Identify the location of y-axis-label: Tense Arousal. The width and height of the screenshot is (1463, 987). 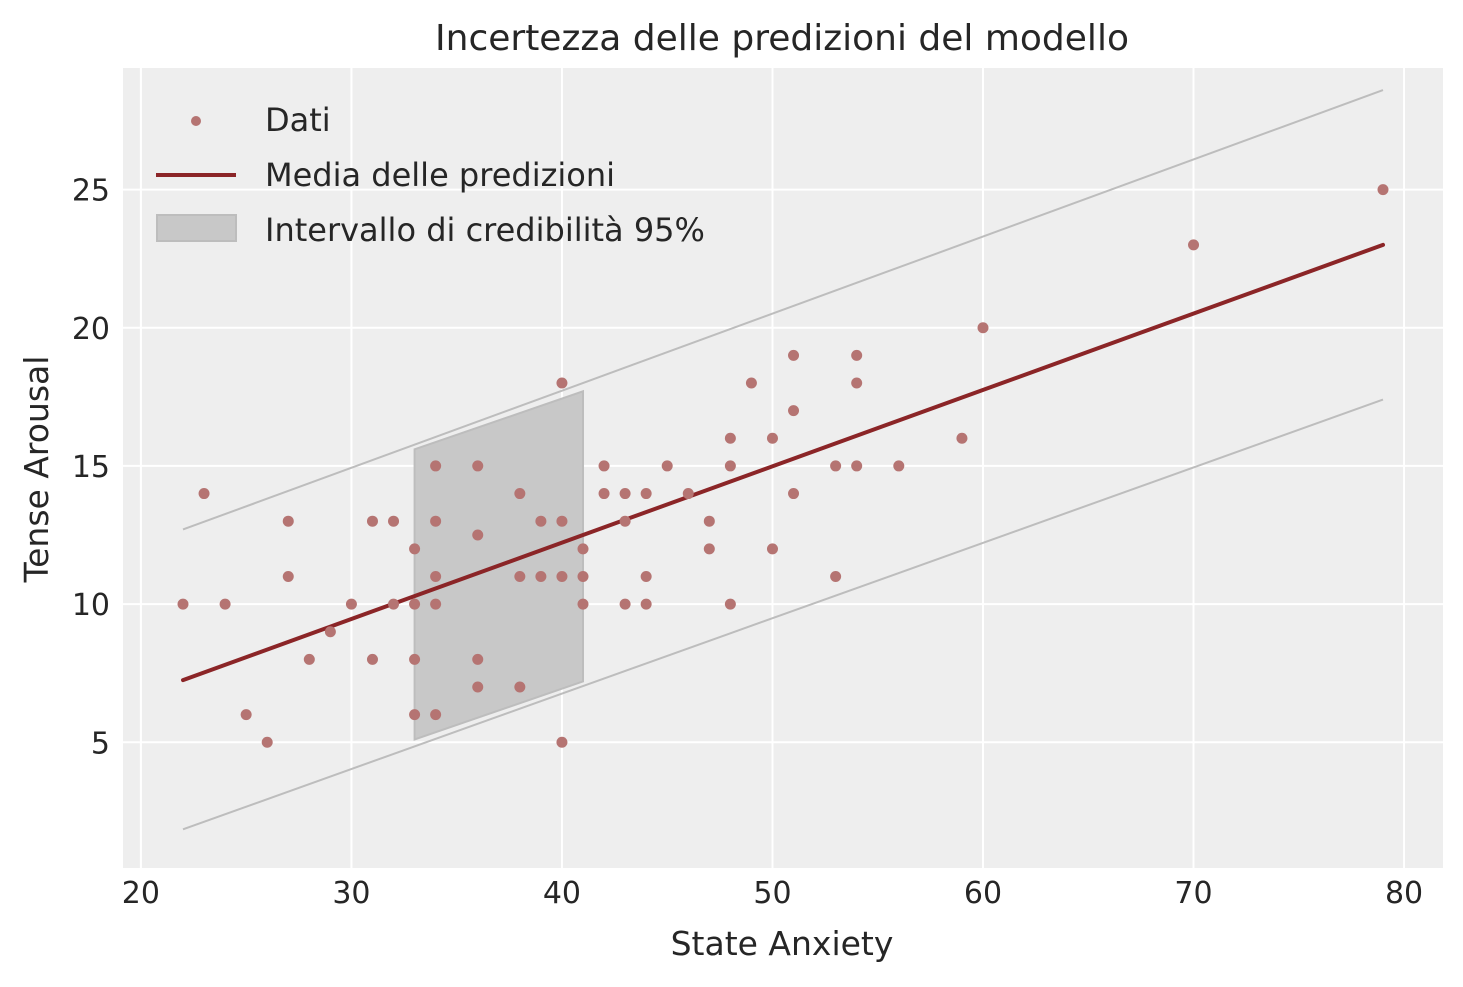
(36, 470).